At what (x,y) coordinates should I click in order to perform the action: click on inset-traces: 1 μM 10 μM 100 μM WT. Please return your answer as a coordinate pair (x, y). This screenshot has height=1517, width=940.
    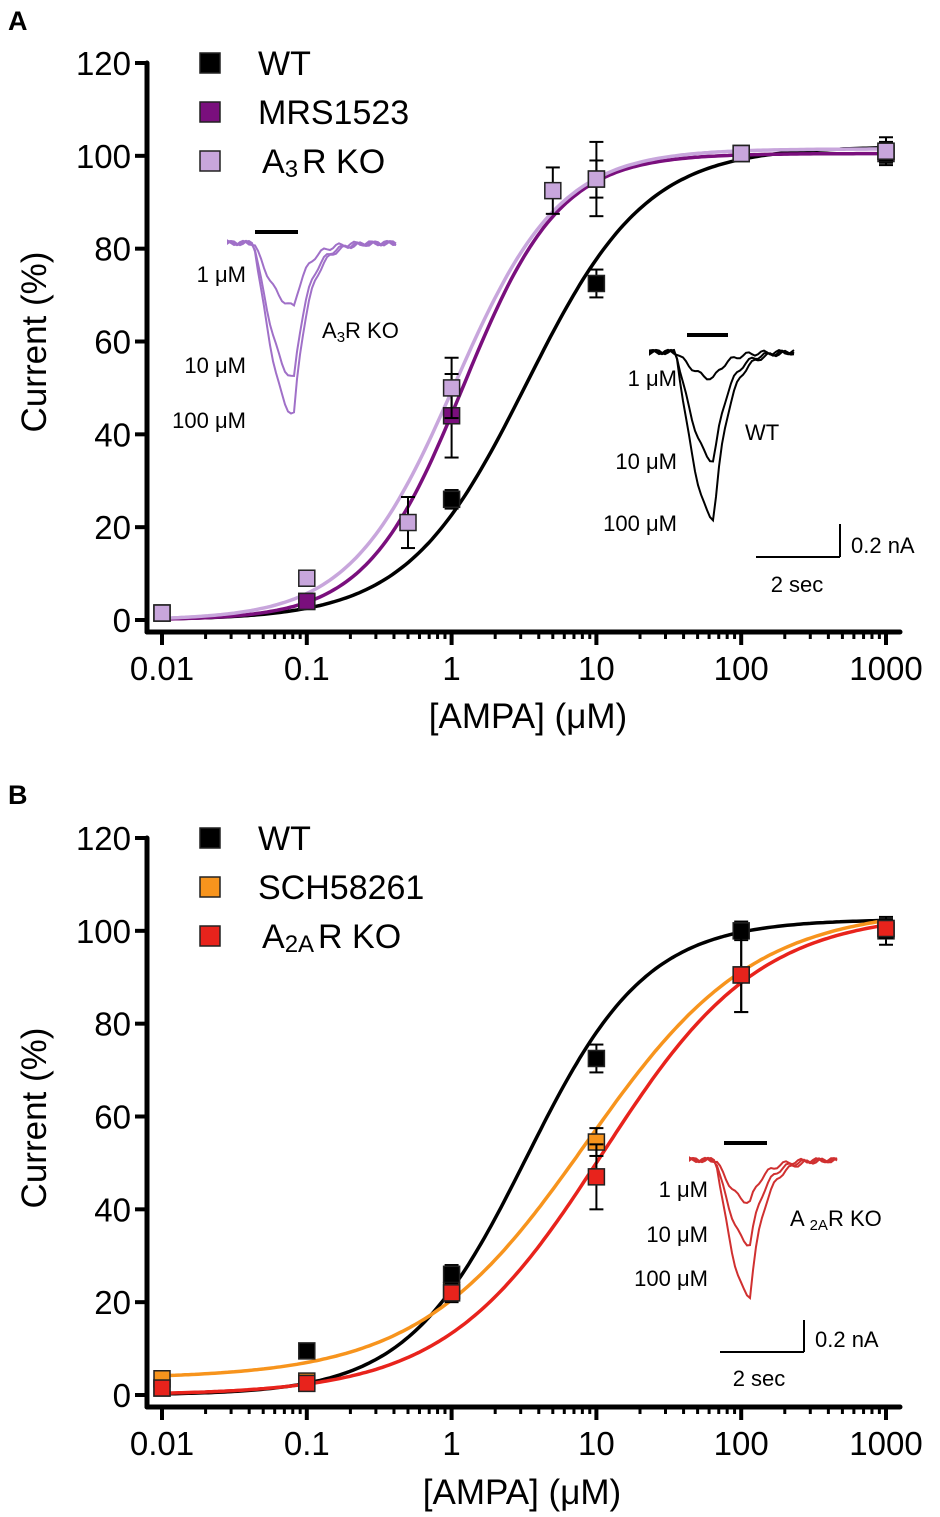
    Looking at the image, I should click on (699, 434).